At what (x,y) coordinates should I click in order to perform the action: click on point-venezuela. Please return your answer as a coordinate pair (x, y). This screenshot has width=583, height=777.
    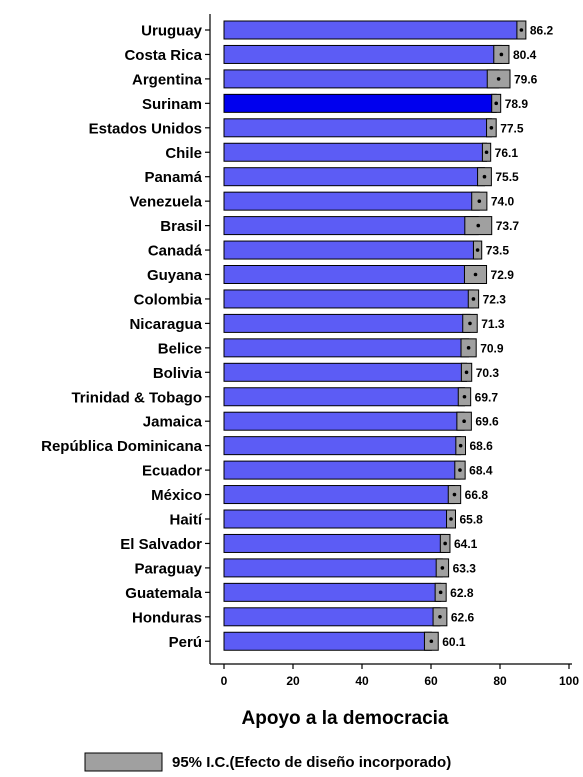
    Looking at the image, I should click on (479, 201).